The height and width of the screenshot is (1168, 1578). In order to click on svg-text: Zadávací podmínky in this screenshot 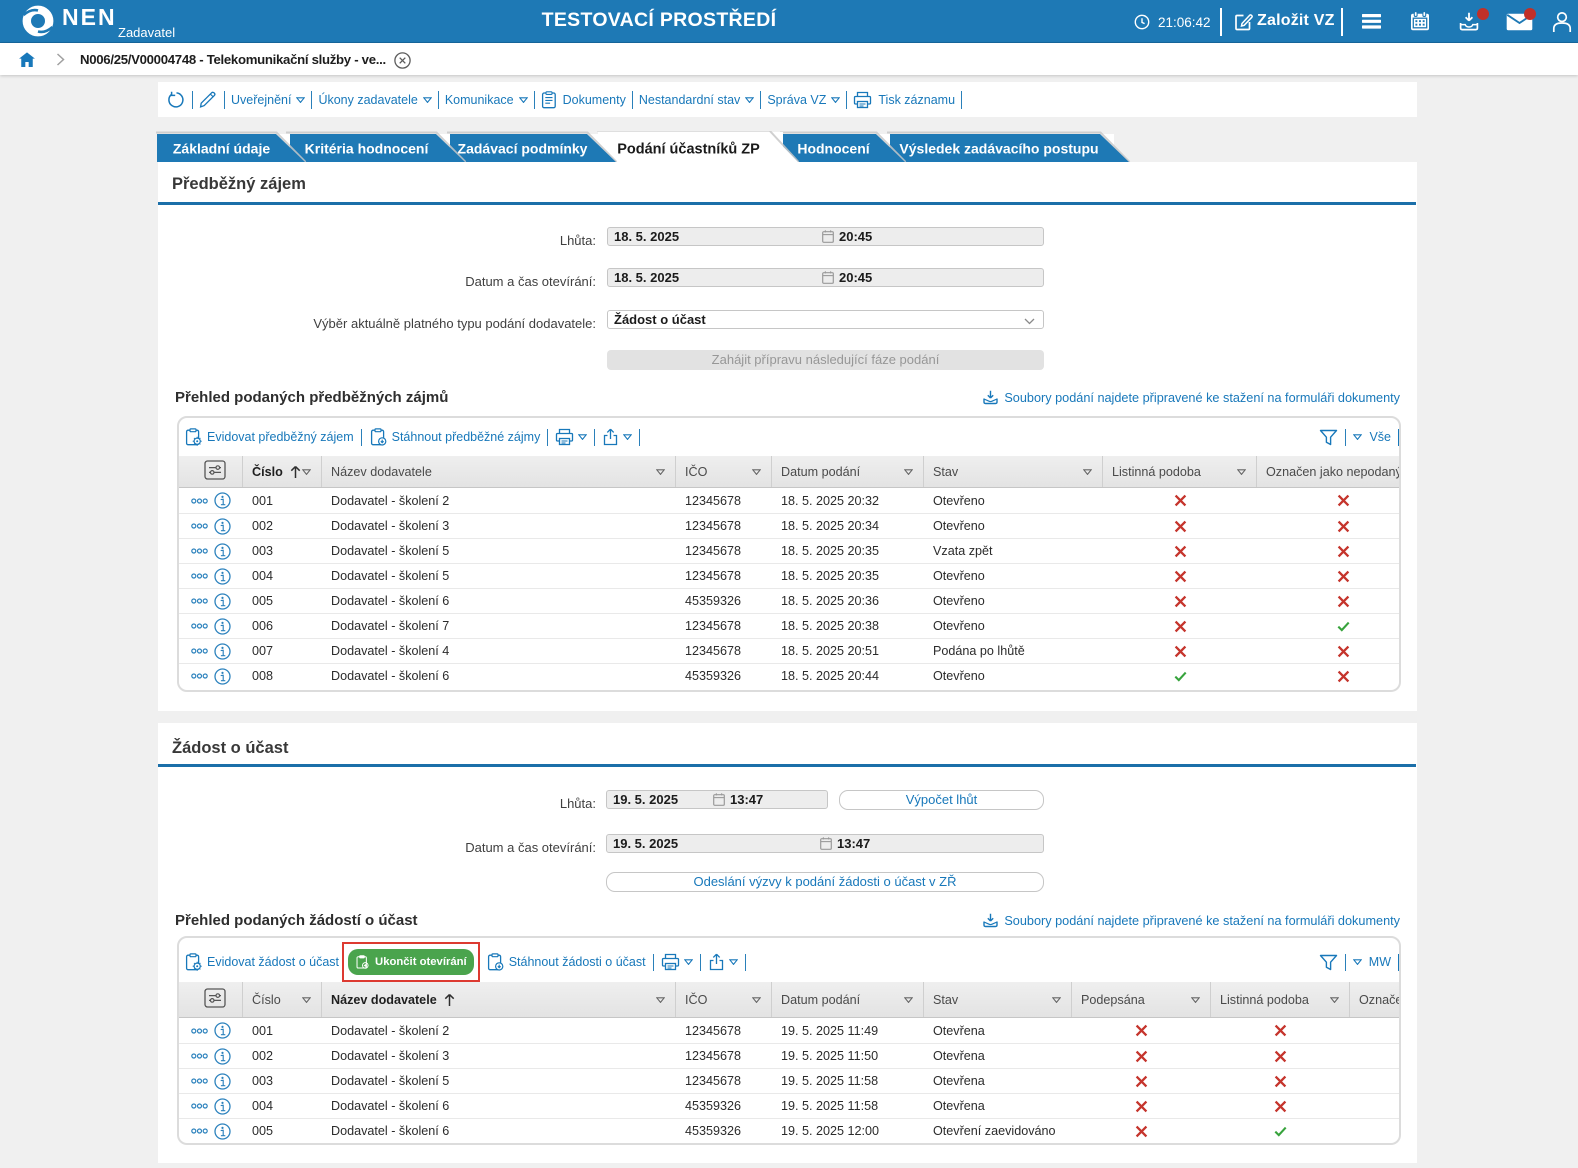, I will do `click(523, 149)`.